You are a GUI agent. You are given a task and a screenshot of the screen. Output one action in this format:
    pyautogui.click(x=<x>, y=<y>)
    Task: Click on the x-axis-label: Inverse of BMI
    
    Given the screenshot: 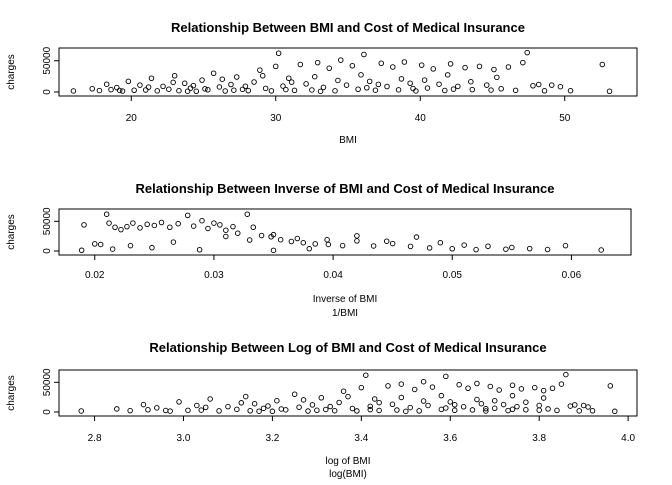 What is the action you would take?
    pyautogui.click(x=345, y=299)
    